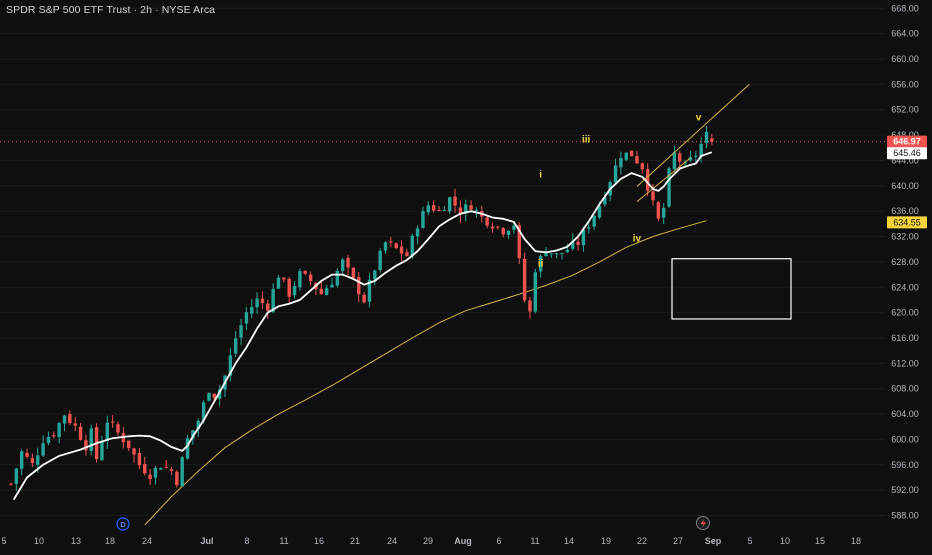 Image resolution: width=932 pixels, height=555 pixels. What do you see at coordinates (699, 117) in the screenshot?
I see `wave-label-v: v` at bounding box center [699, 117].